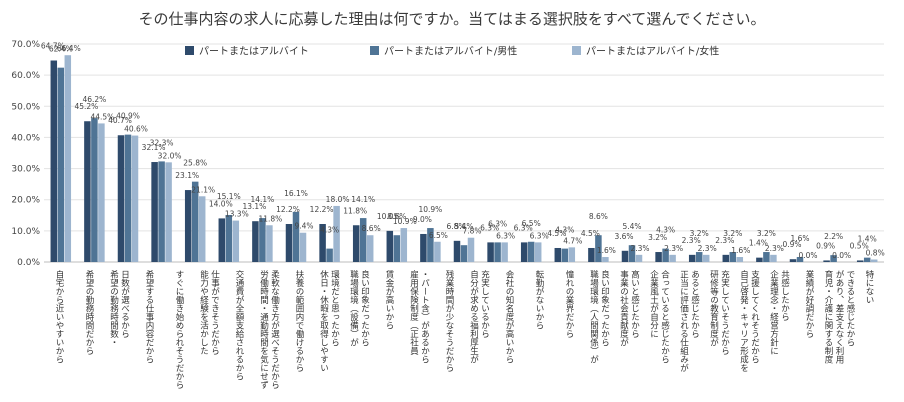 This screenshot has width=904, height=402. Describe the element at coordinates (25, 138) in the screenshot. I see `y-tick-label: 40.0%` at that location.